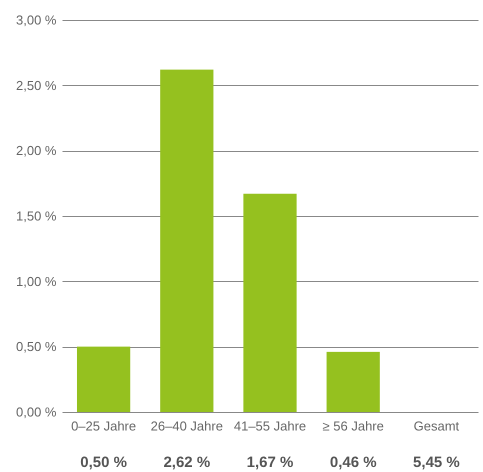  What do you see at coordinates (36, 85) in the screenshot?
I see `y-tick-label: 2,50 %` at bounding box center [36, 85].